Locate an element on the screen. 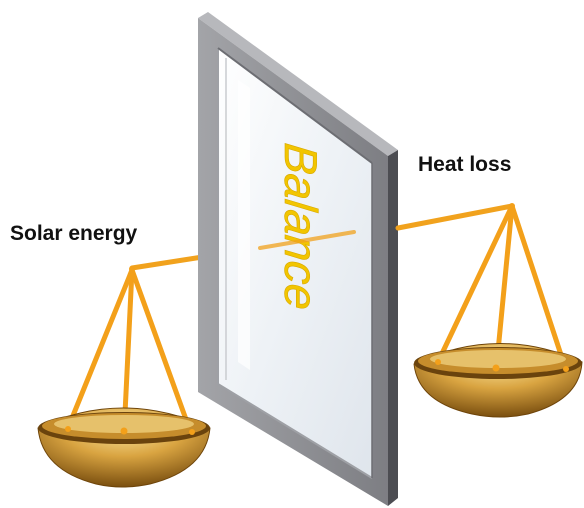  left-pivot is located at coordinates (132, 269).